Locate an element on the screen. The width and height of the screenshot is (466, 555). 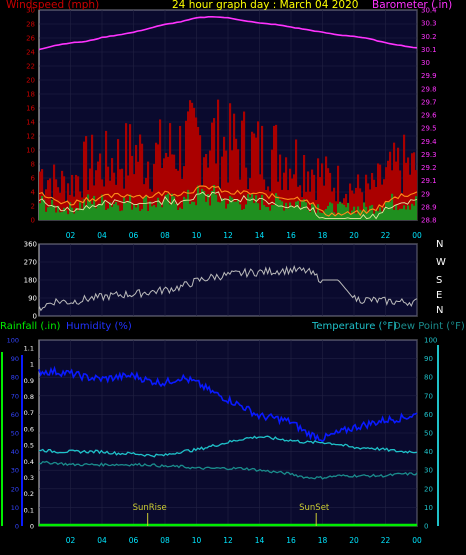
weather-hour-label: 14 is located at coordinates (260, 540).